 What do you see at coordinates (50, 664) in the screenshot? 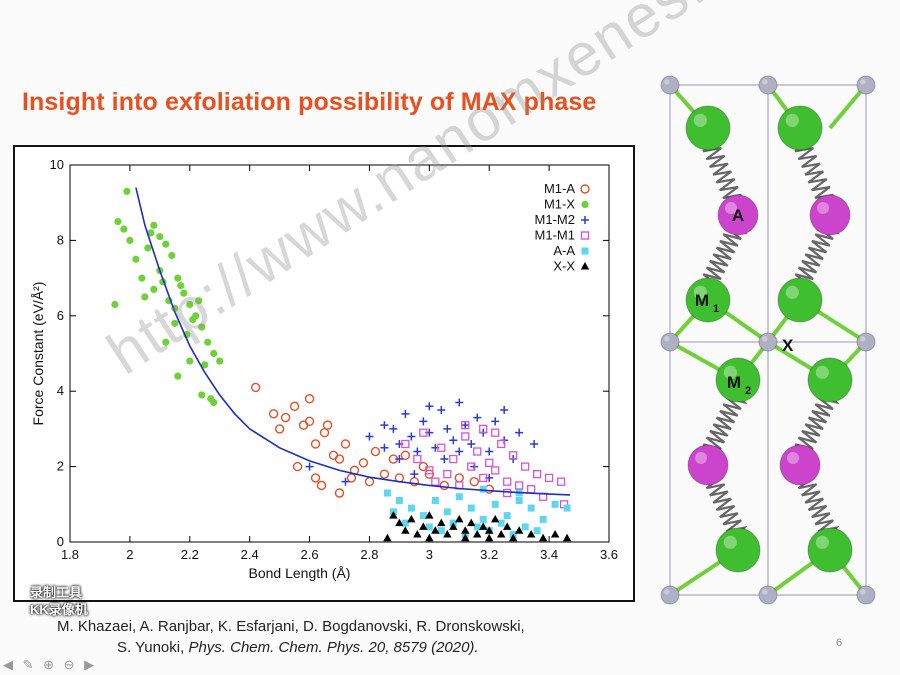
I see `slide-nav-icons: ◀ ✎ ⊕ ⊖ ▶` at bounding box center [50, 664].